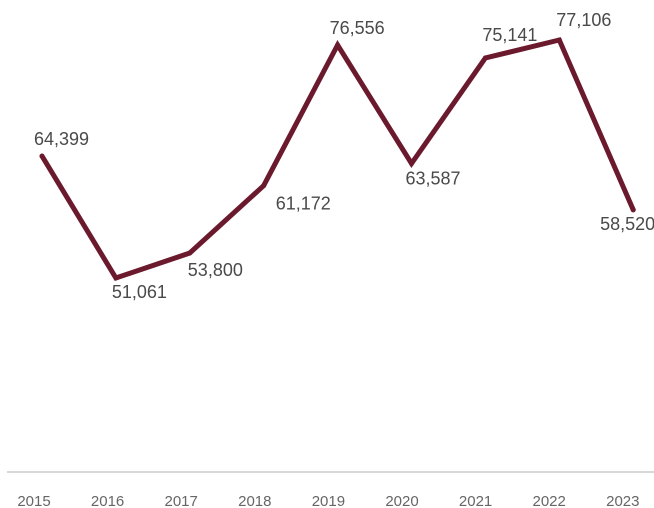 The image size is (654, 508). I want to click on data-point-2016, so click(116, 278).